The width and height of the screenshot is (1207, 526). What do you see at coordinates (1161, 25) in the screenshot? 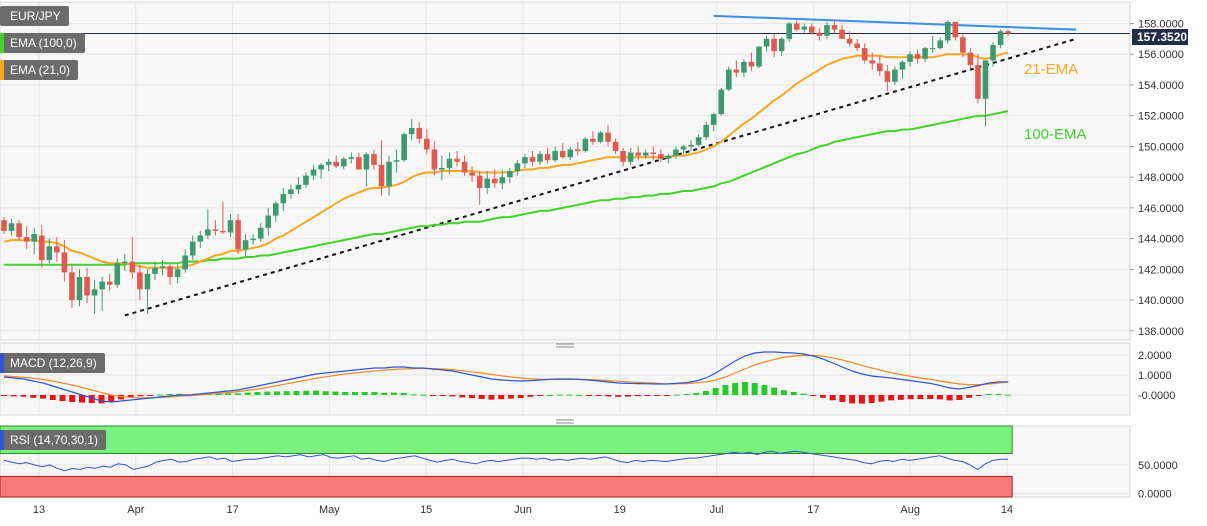
I see `y-tick-label-main: 158.0000` at bounding box center [1161, 25].